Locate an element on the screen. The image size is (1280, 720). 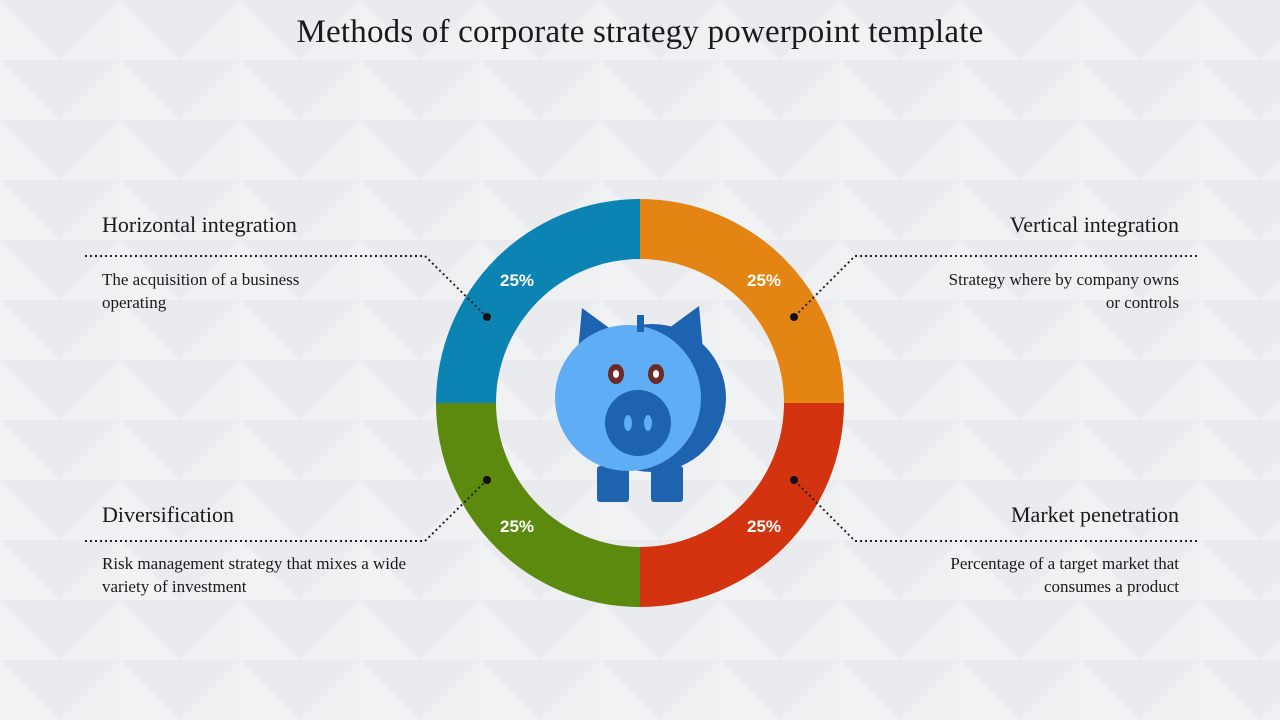
value-label-vertical-integration: 25% is located at coordinates (764, 280).